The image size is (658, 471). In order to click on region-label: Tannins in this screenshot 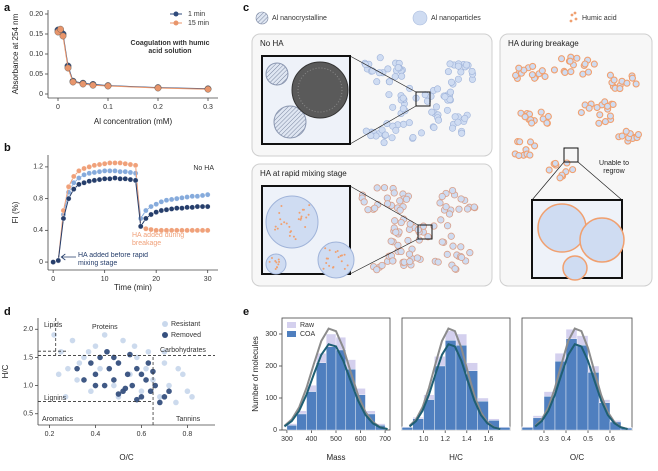, I will do `click(188, 419)`.